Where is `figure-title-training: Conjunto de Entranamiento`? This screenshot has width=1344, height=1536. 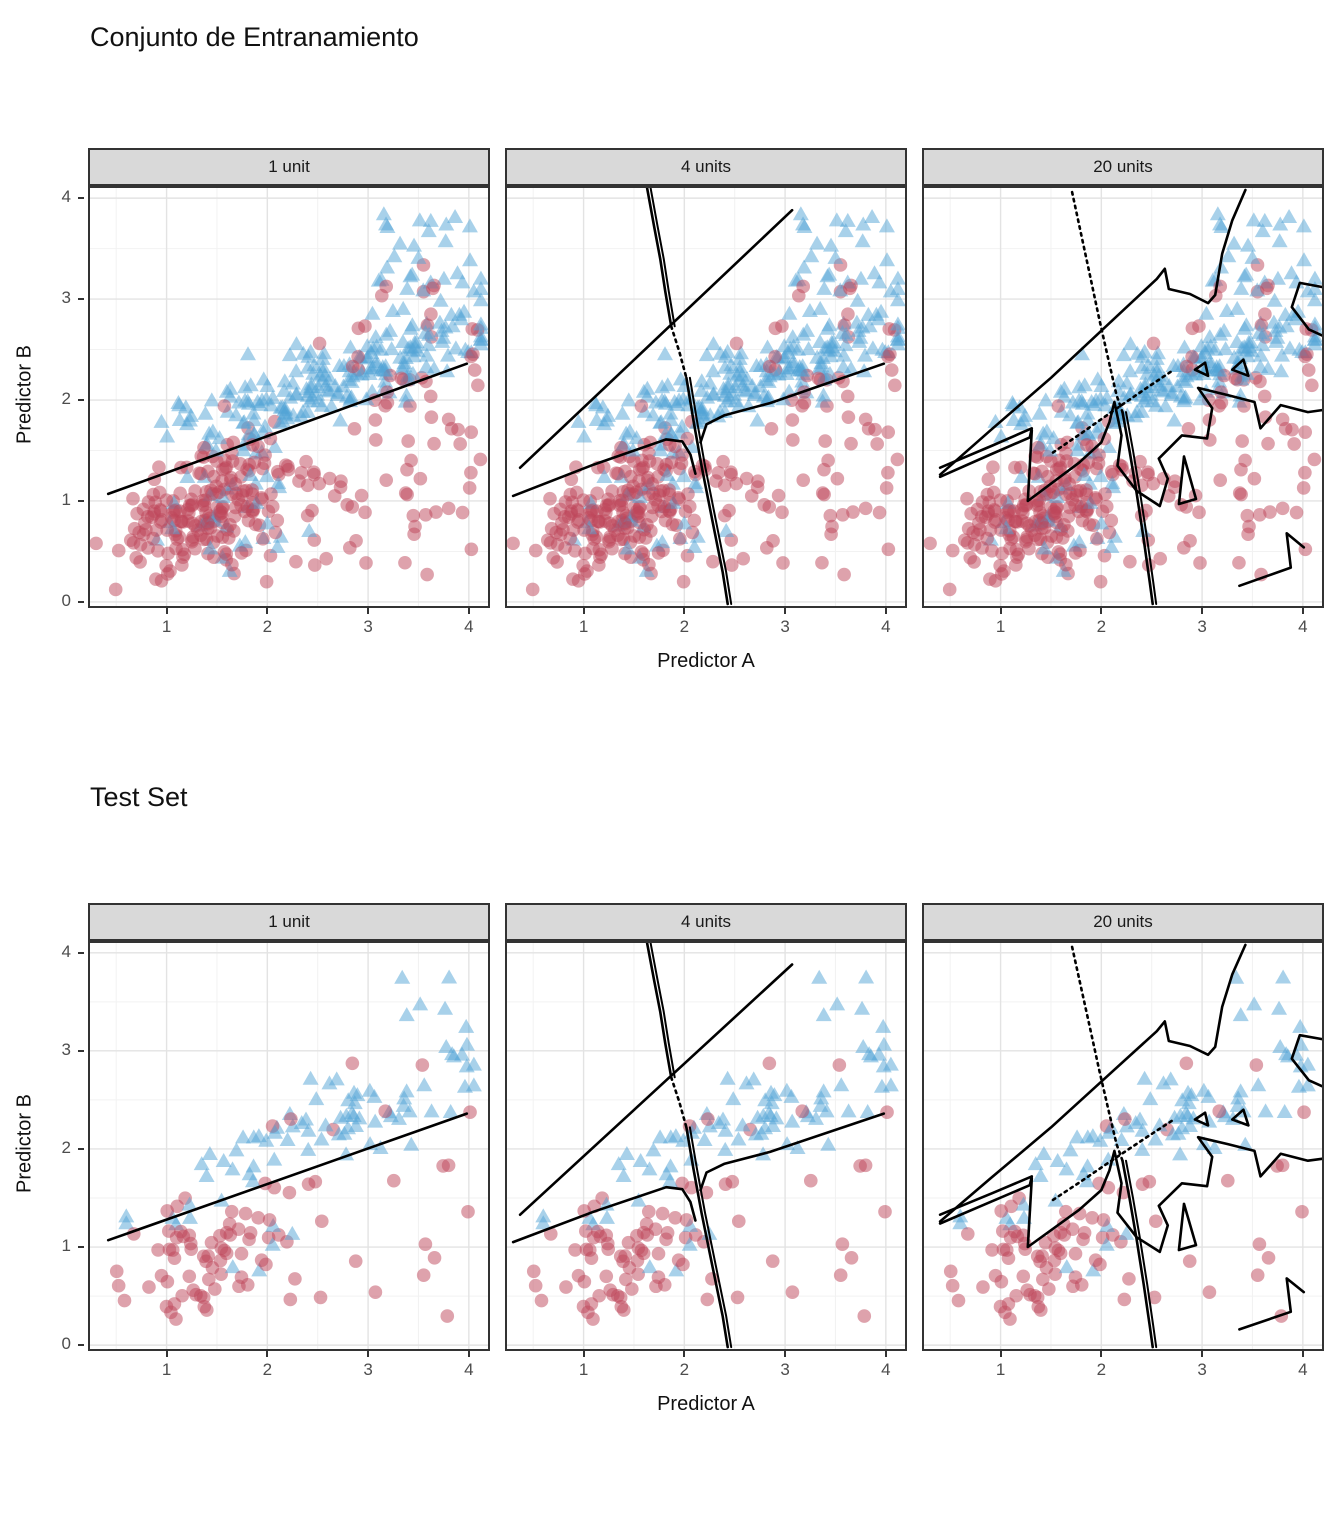
figure-title-training: Conjunto de Entranamiento is located at coordinates (254, 37).